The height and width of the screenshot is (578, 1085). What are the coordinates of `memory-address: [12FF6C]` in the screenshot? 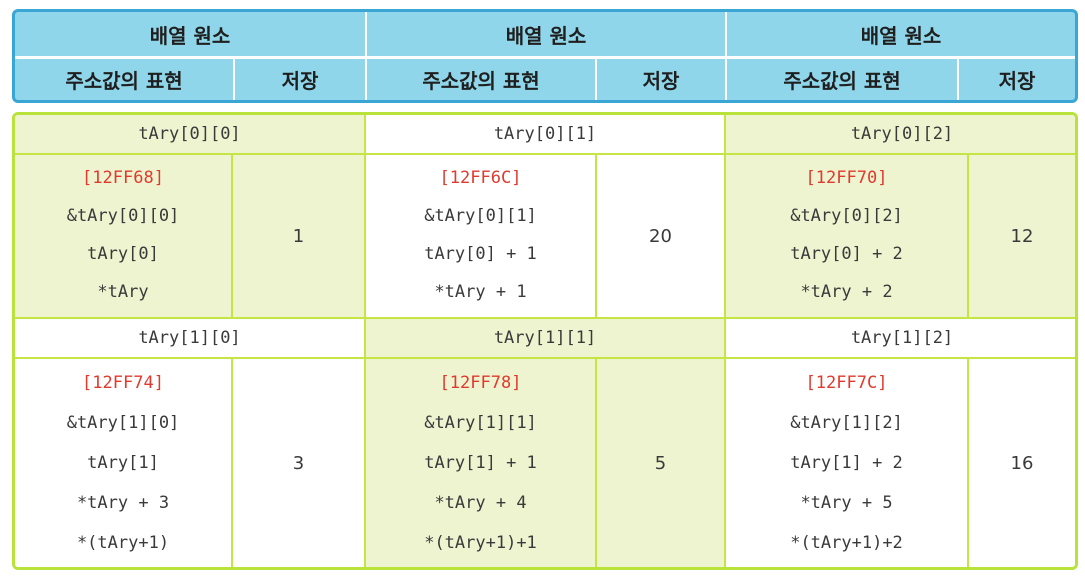 It's located at (480, 178).